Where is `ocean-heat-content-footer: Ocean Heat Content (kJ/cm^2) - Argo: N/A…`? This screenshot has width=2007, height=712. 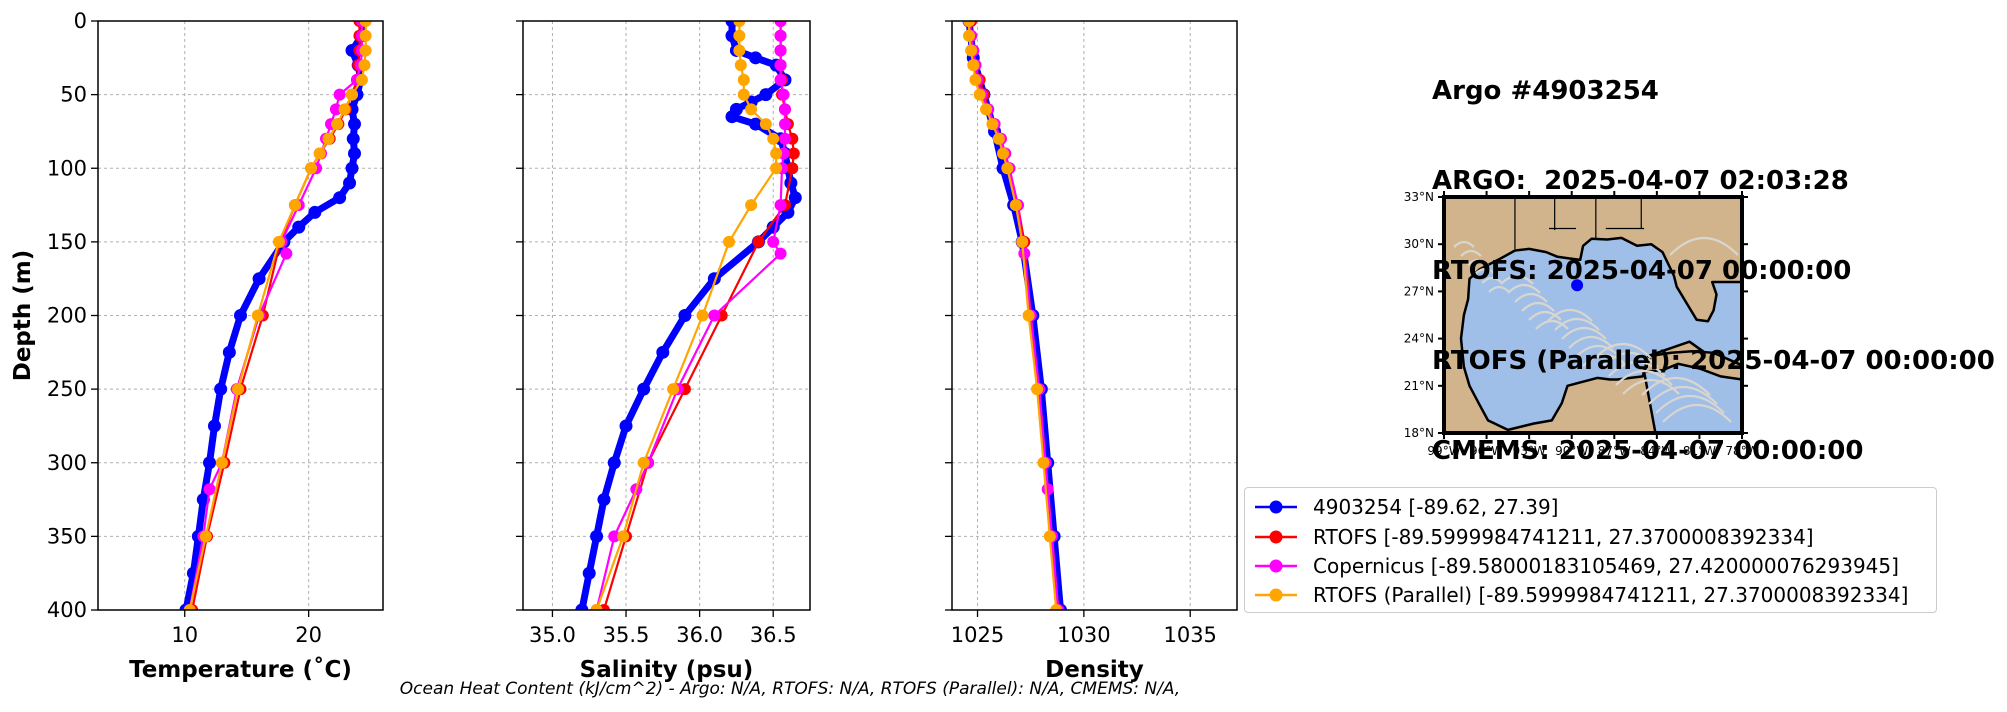 ocean-heat-content-footer: Ocean Heat Content (kJ/cm^2) - Argo: N/A… is located at coordinates (790, 689).